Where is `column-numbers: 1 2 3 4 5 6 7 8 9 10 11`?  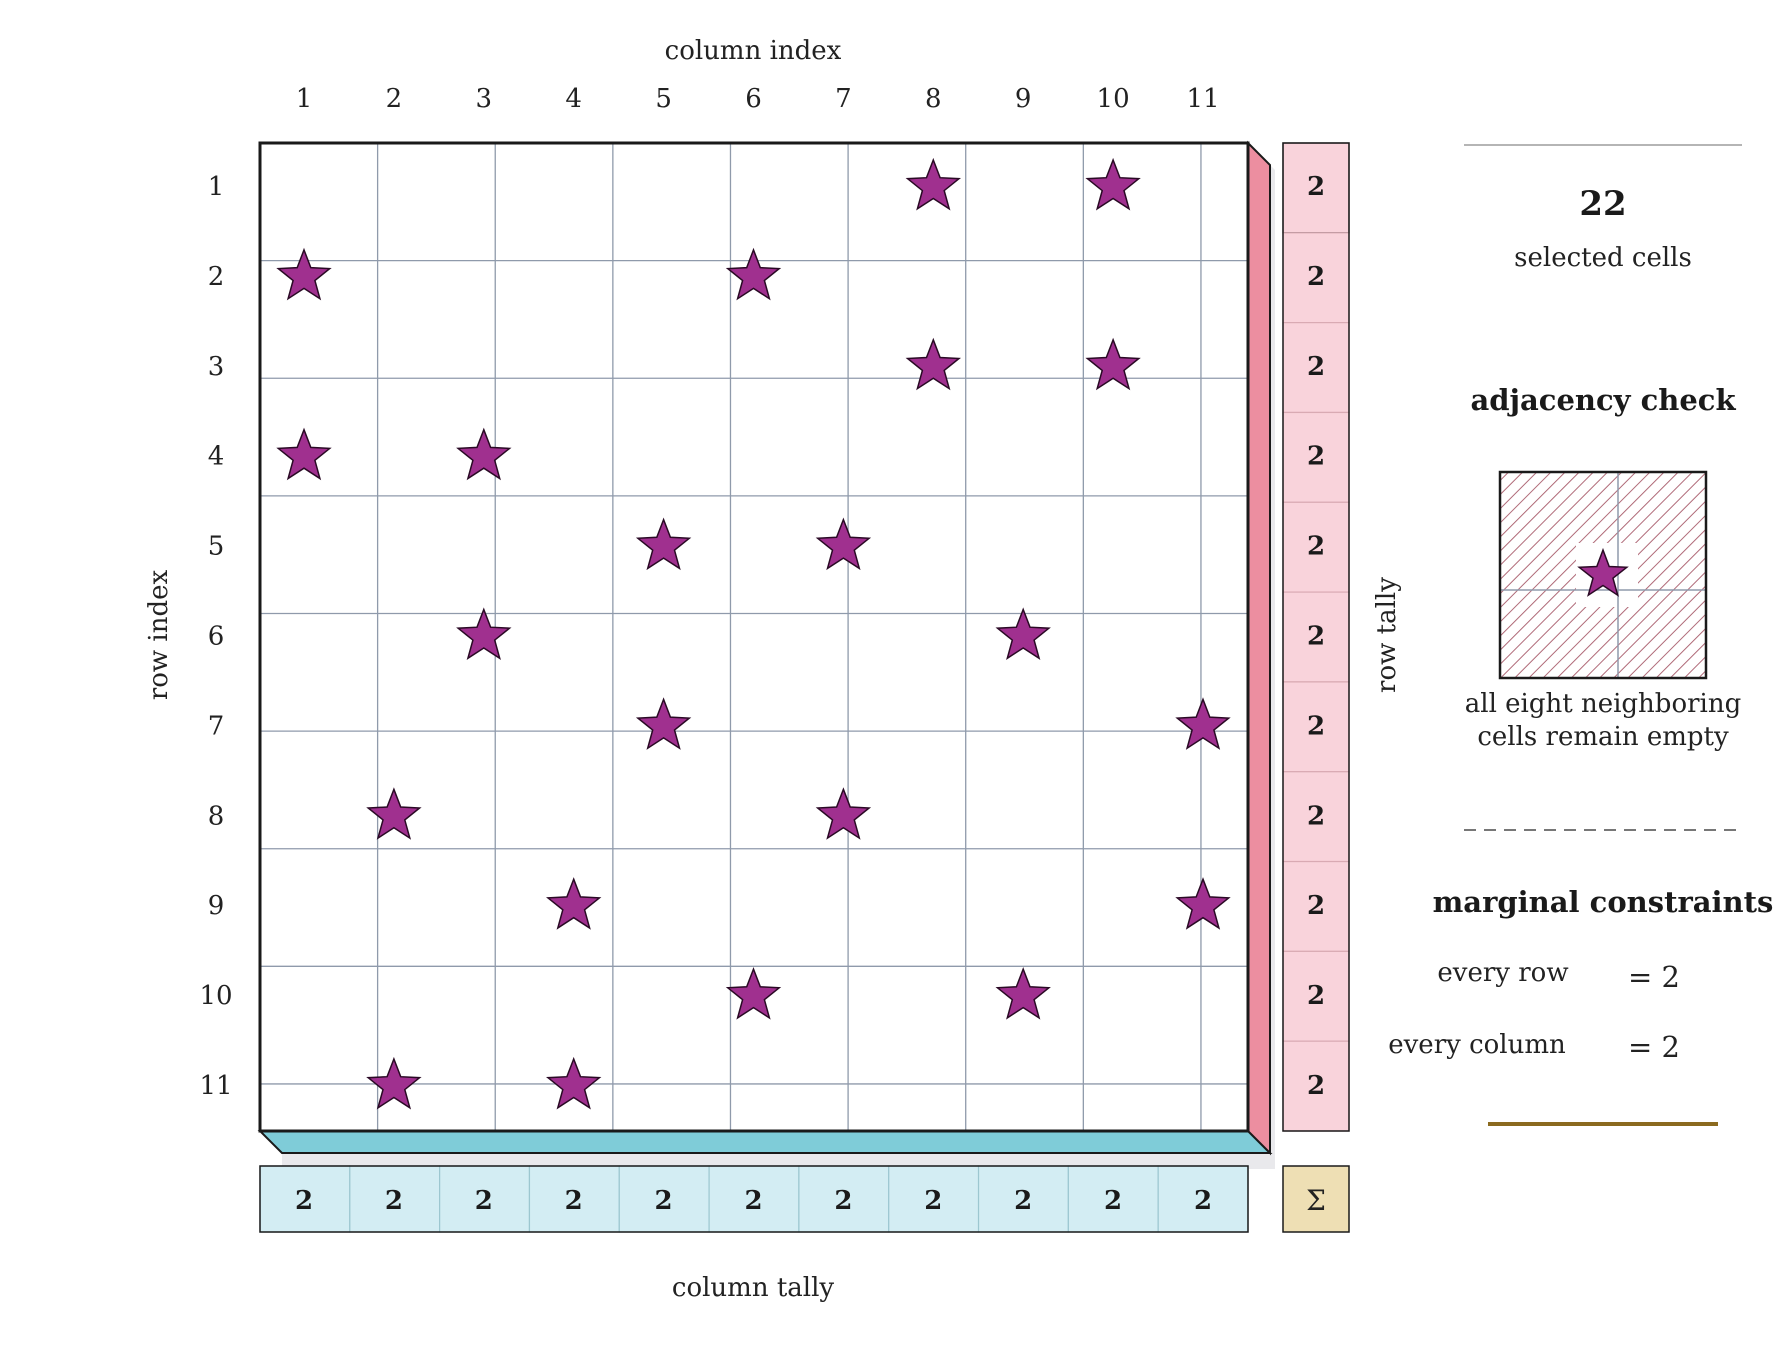 column-numbers: 1 2 3 4 5 6 7 8 9 10 11 is located at coordinates (758, 99).